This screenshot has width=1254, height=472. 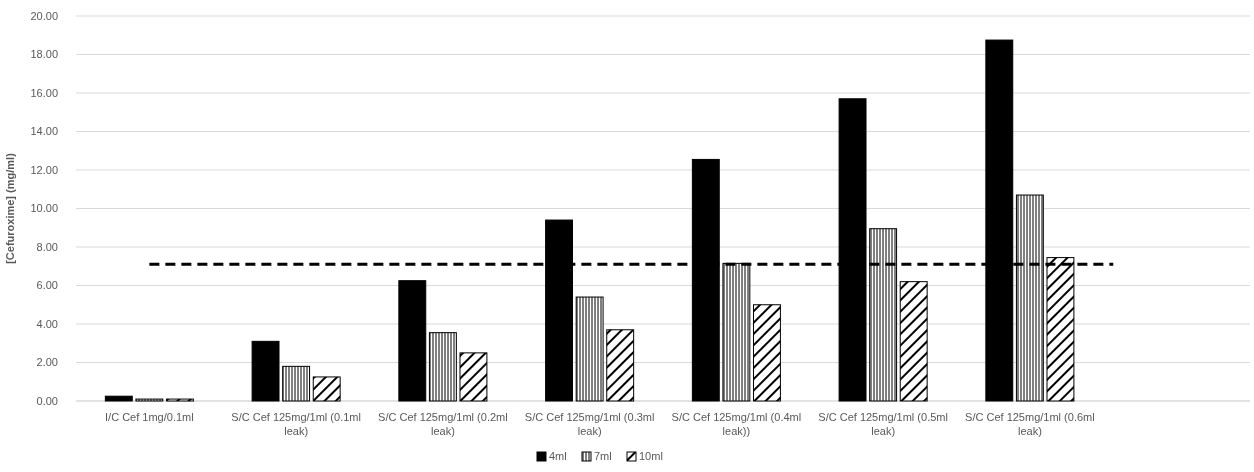 What do you see at coordinates (44, 54) in the screenshot?
I see `y-tick-label: 18.00` at bounding box center [44, 54].